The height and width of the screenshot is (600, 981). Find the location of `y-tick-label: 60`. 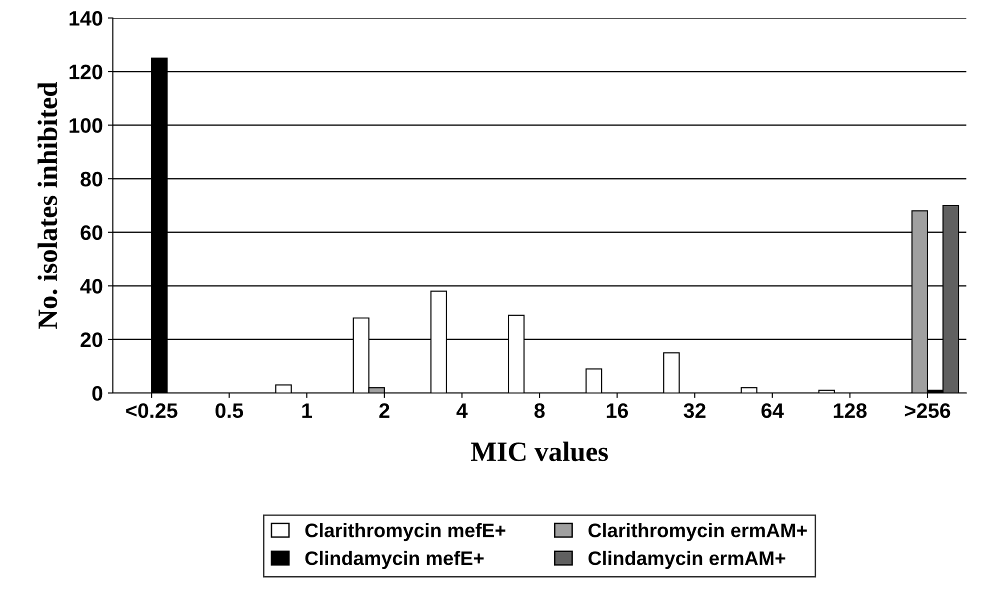

y-tick-label: 60 is located at coordinates (91, 232).